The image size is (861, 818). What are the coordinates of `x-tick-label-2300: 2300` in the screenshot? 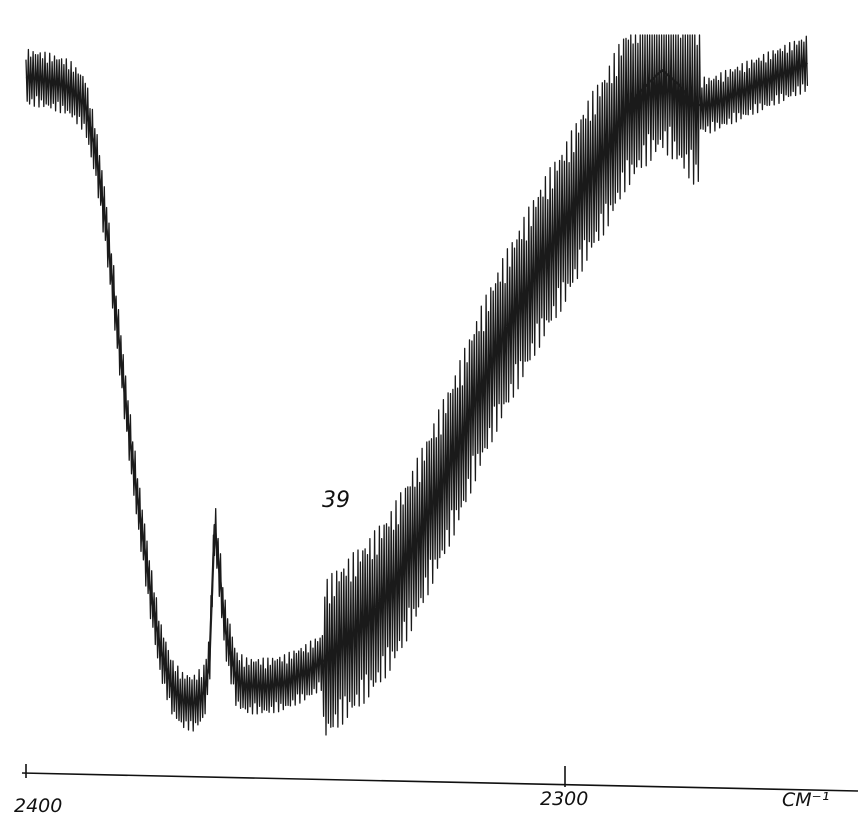 It's located at (564, 799).